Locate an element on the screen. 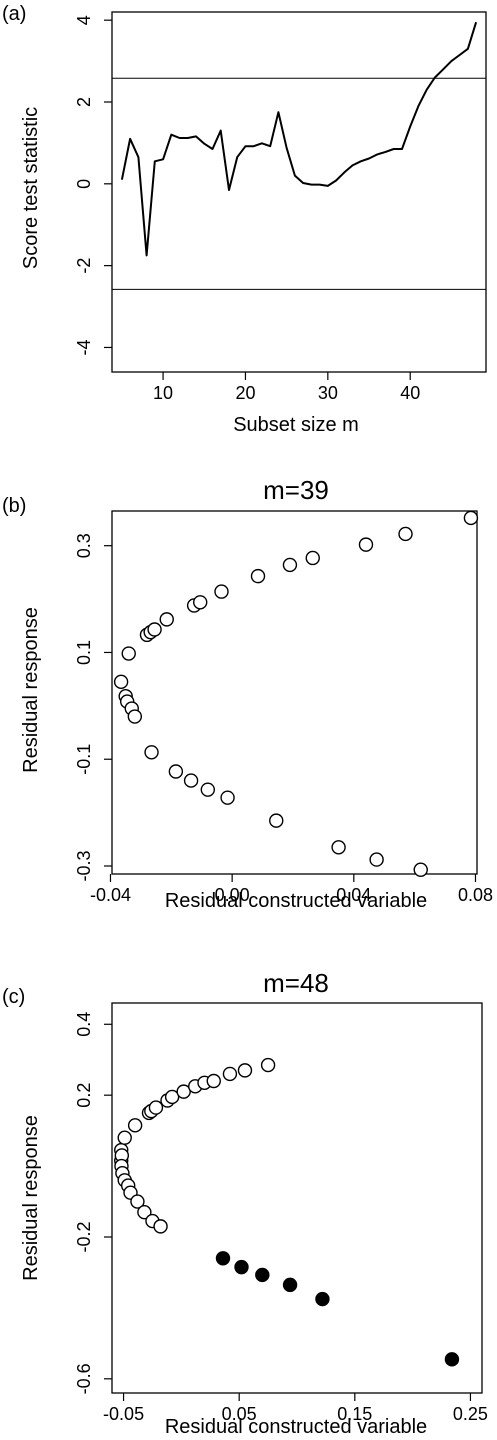 This screenshot has height=1440, width=497. x-tick-label: -0.05 is located at coordinates (123, 1414).